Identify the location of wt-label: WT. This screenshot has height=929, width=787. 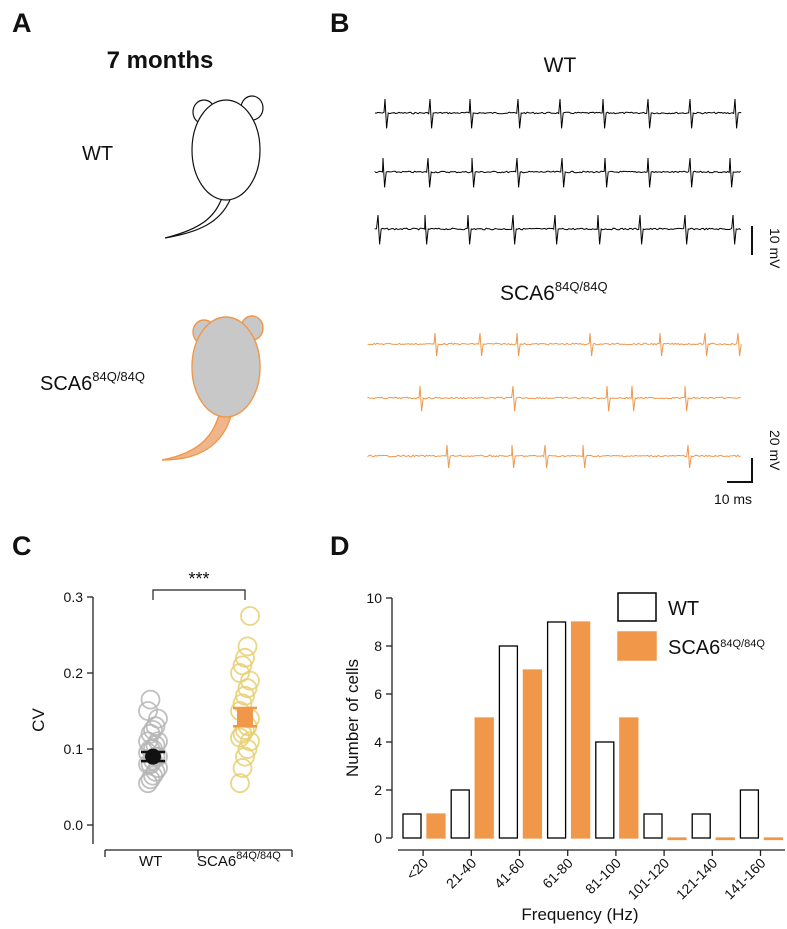
(97, 154).